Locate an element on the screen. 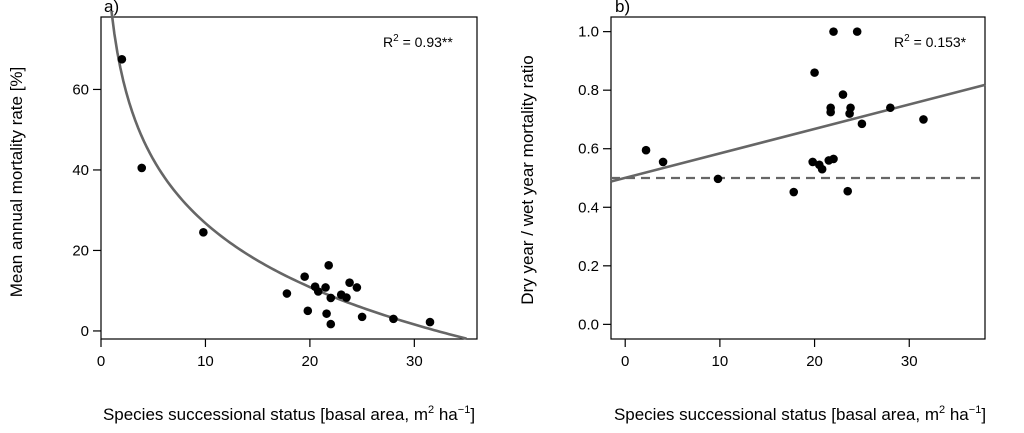 The image size is (1024, 433). panel-a-y-axis: 0 20 40 60 is located at coordinates (86, 210).